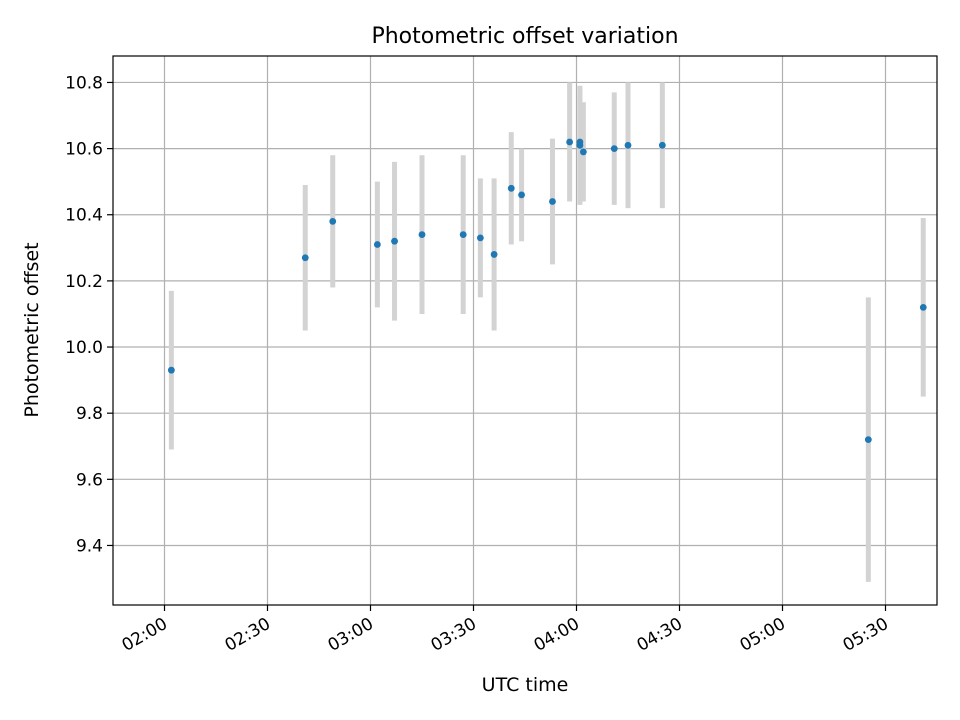 This screenshot has width=960, height=720. What do you see at coordinates (524, 36) in the screenshot?
I see `chart-title: Photometric offset variation` at bounding box center [524, 36].